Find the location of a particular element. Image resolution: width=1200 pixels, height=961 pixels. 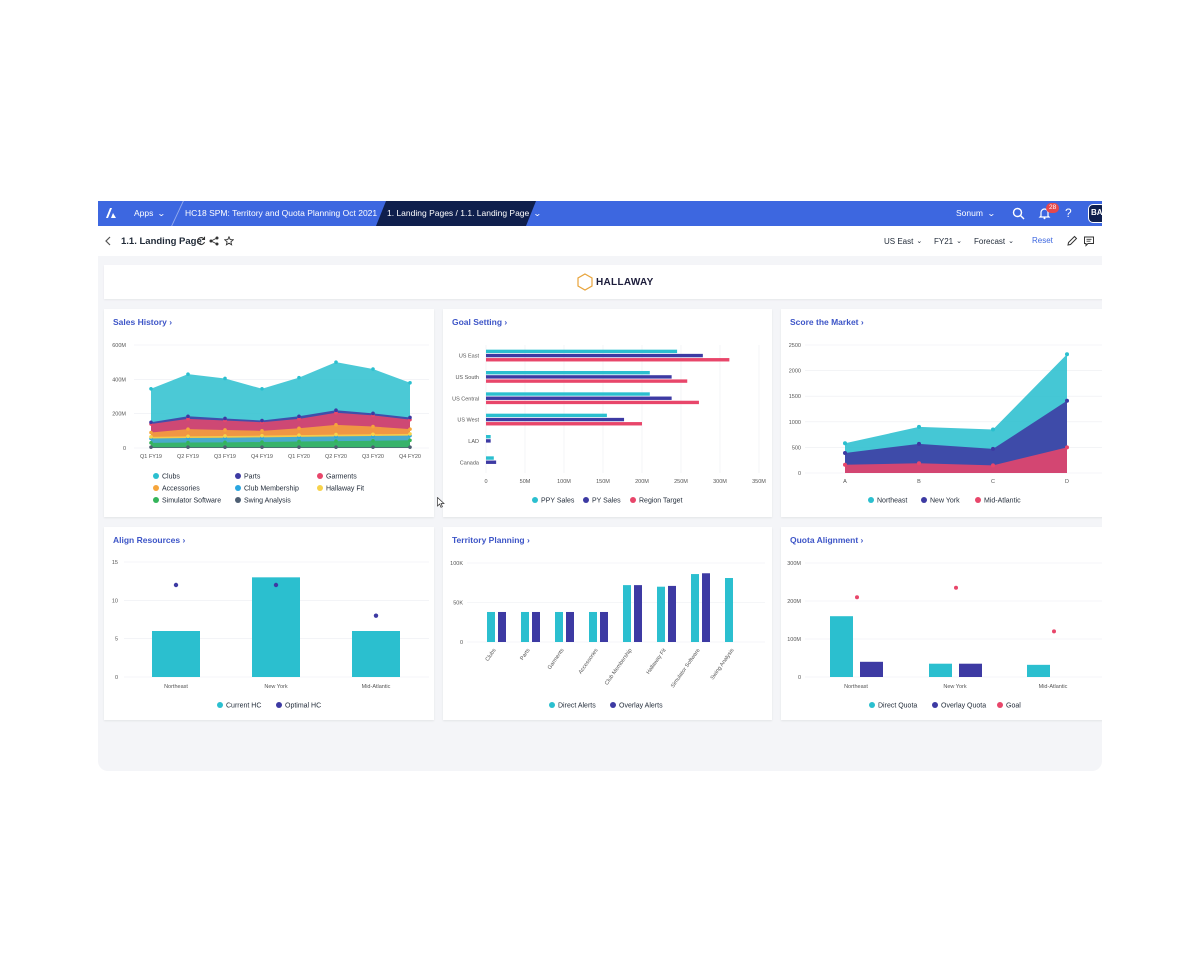

year-filter: FY21 ⌄ is located at coordinates (948, 241).